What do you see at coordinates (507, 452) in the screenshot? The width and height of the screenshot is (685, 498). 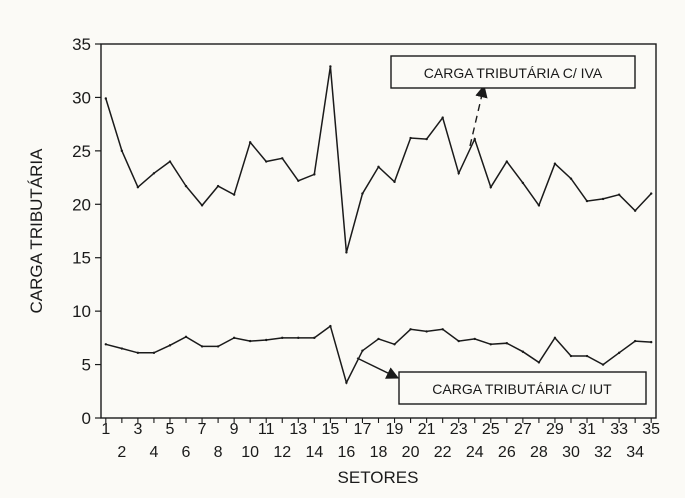 I see `x-tick-label: 26` at bounding box center [507, 452].